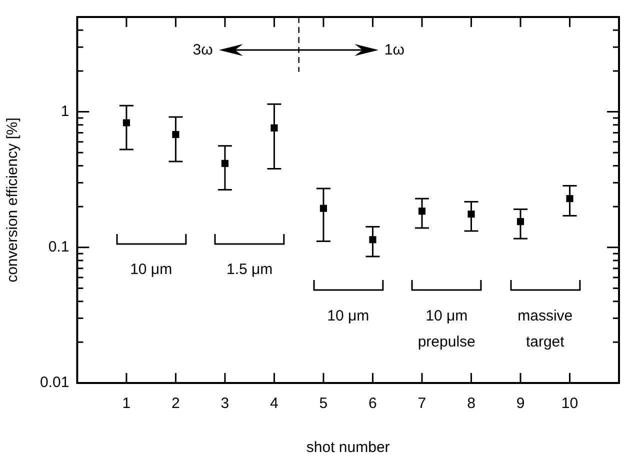 This screenshot has height=461, width=624. What do you see at coordinates (176, 403) in the screenshot?
I see `x-tick-label: 2` at bounding box center [176, 403].